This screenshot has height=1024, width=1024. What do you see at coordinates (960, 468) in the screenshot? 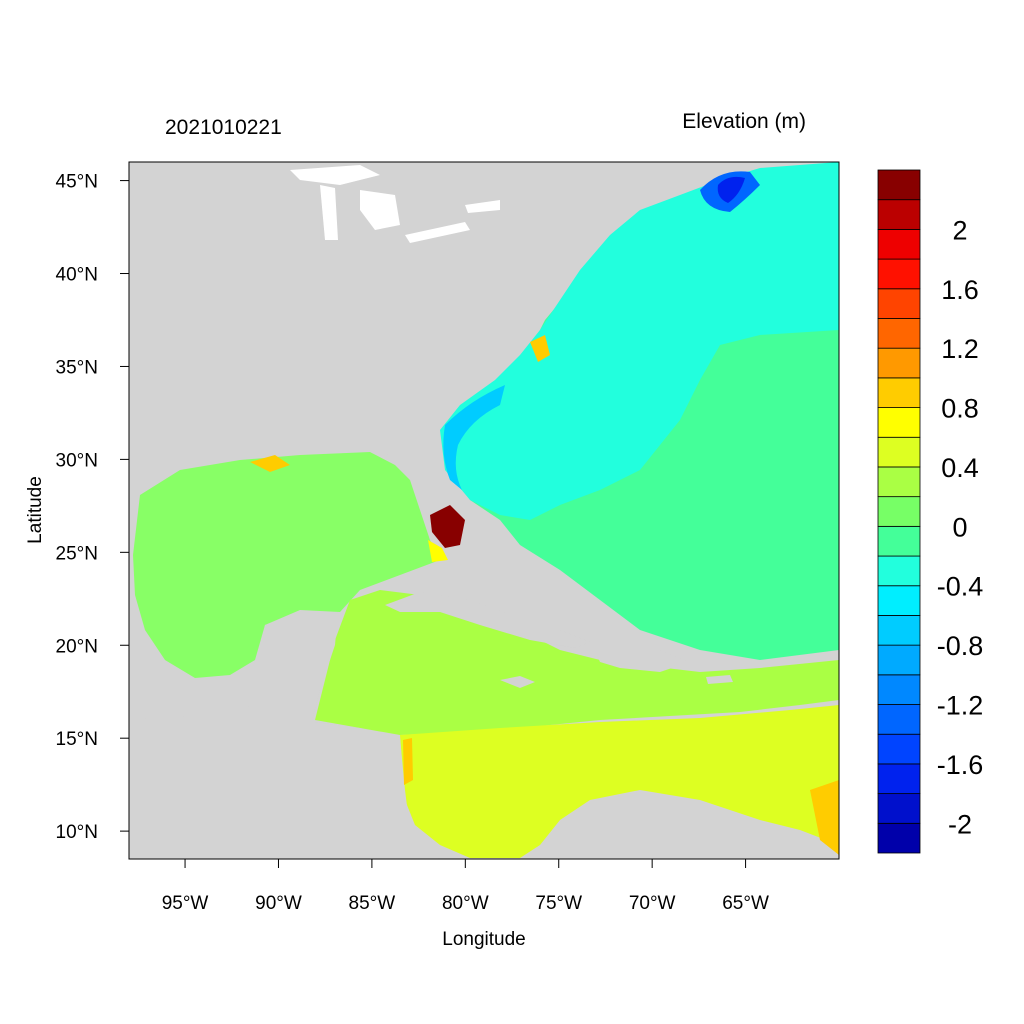
I see `colorbar-label: 0.4` at bounding box center [960, 468].